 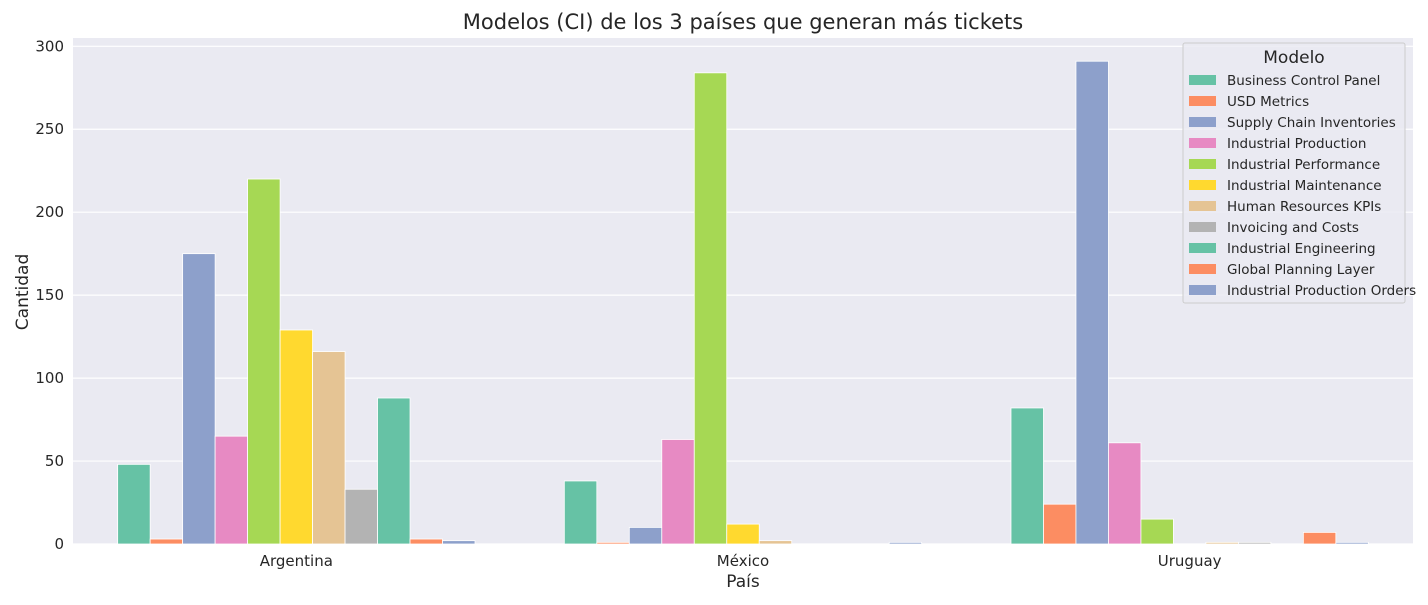 I want to click on legend-label: USD Metrics, so click(x=1268, y=102).